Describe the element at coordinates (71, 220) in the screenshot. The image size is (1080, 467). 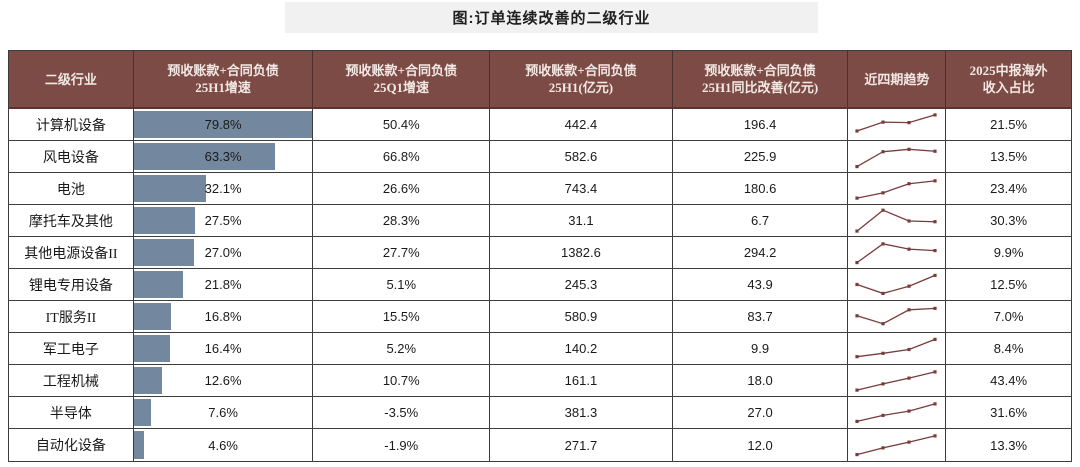
I see `industry-name: 摩托车及其他` at that location.